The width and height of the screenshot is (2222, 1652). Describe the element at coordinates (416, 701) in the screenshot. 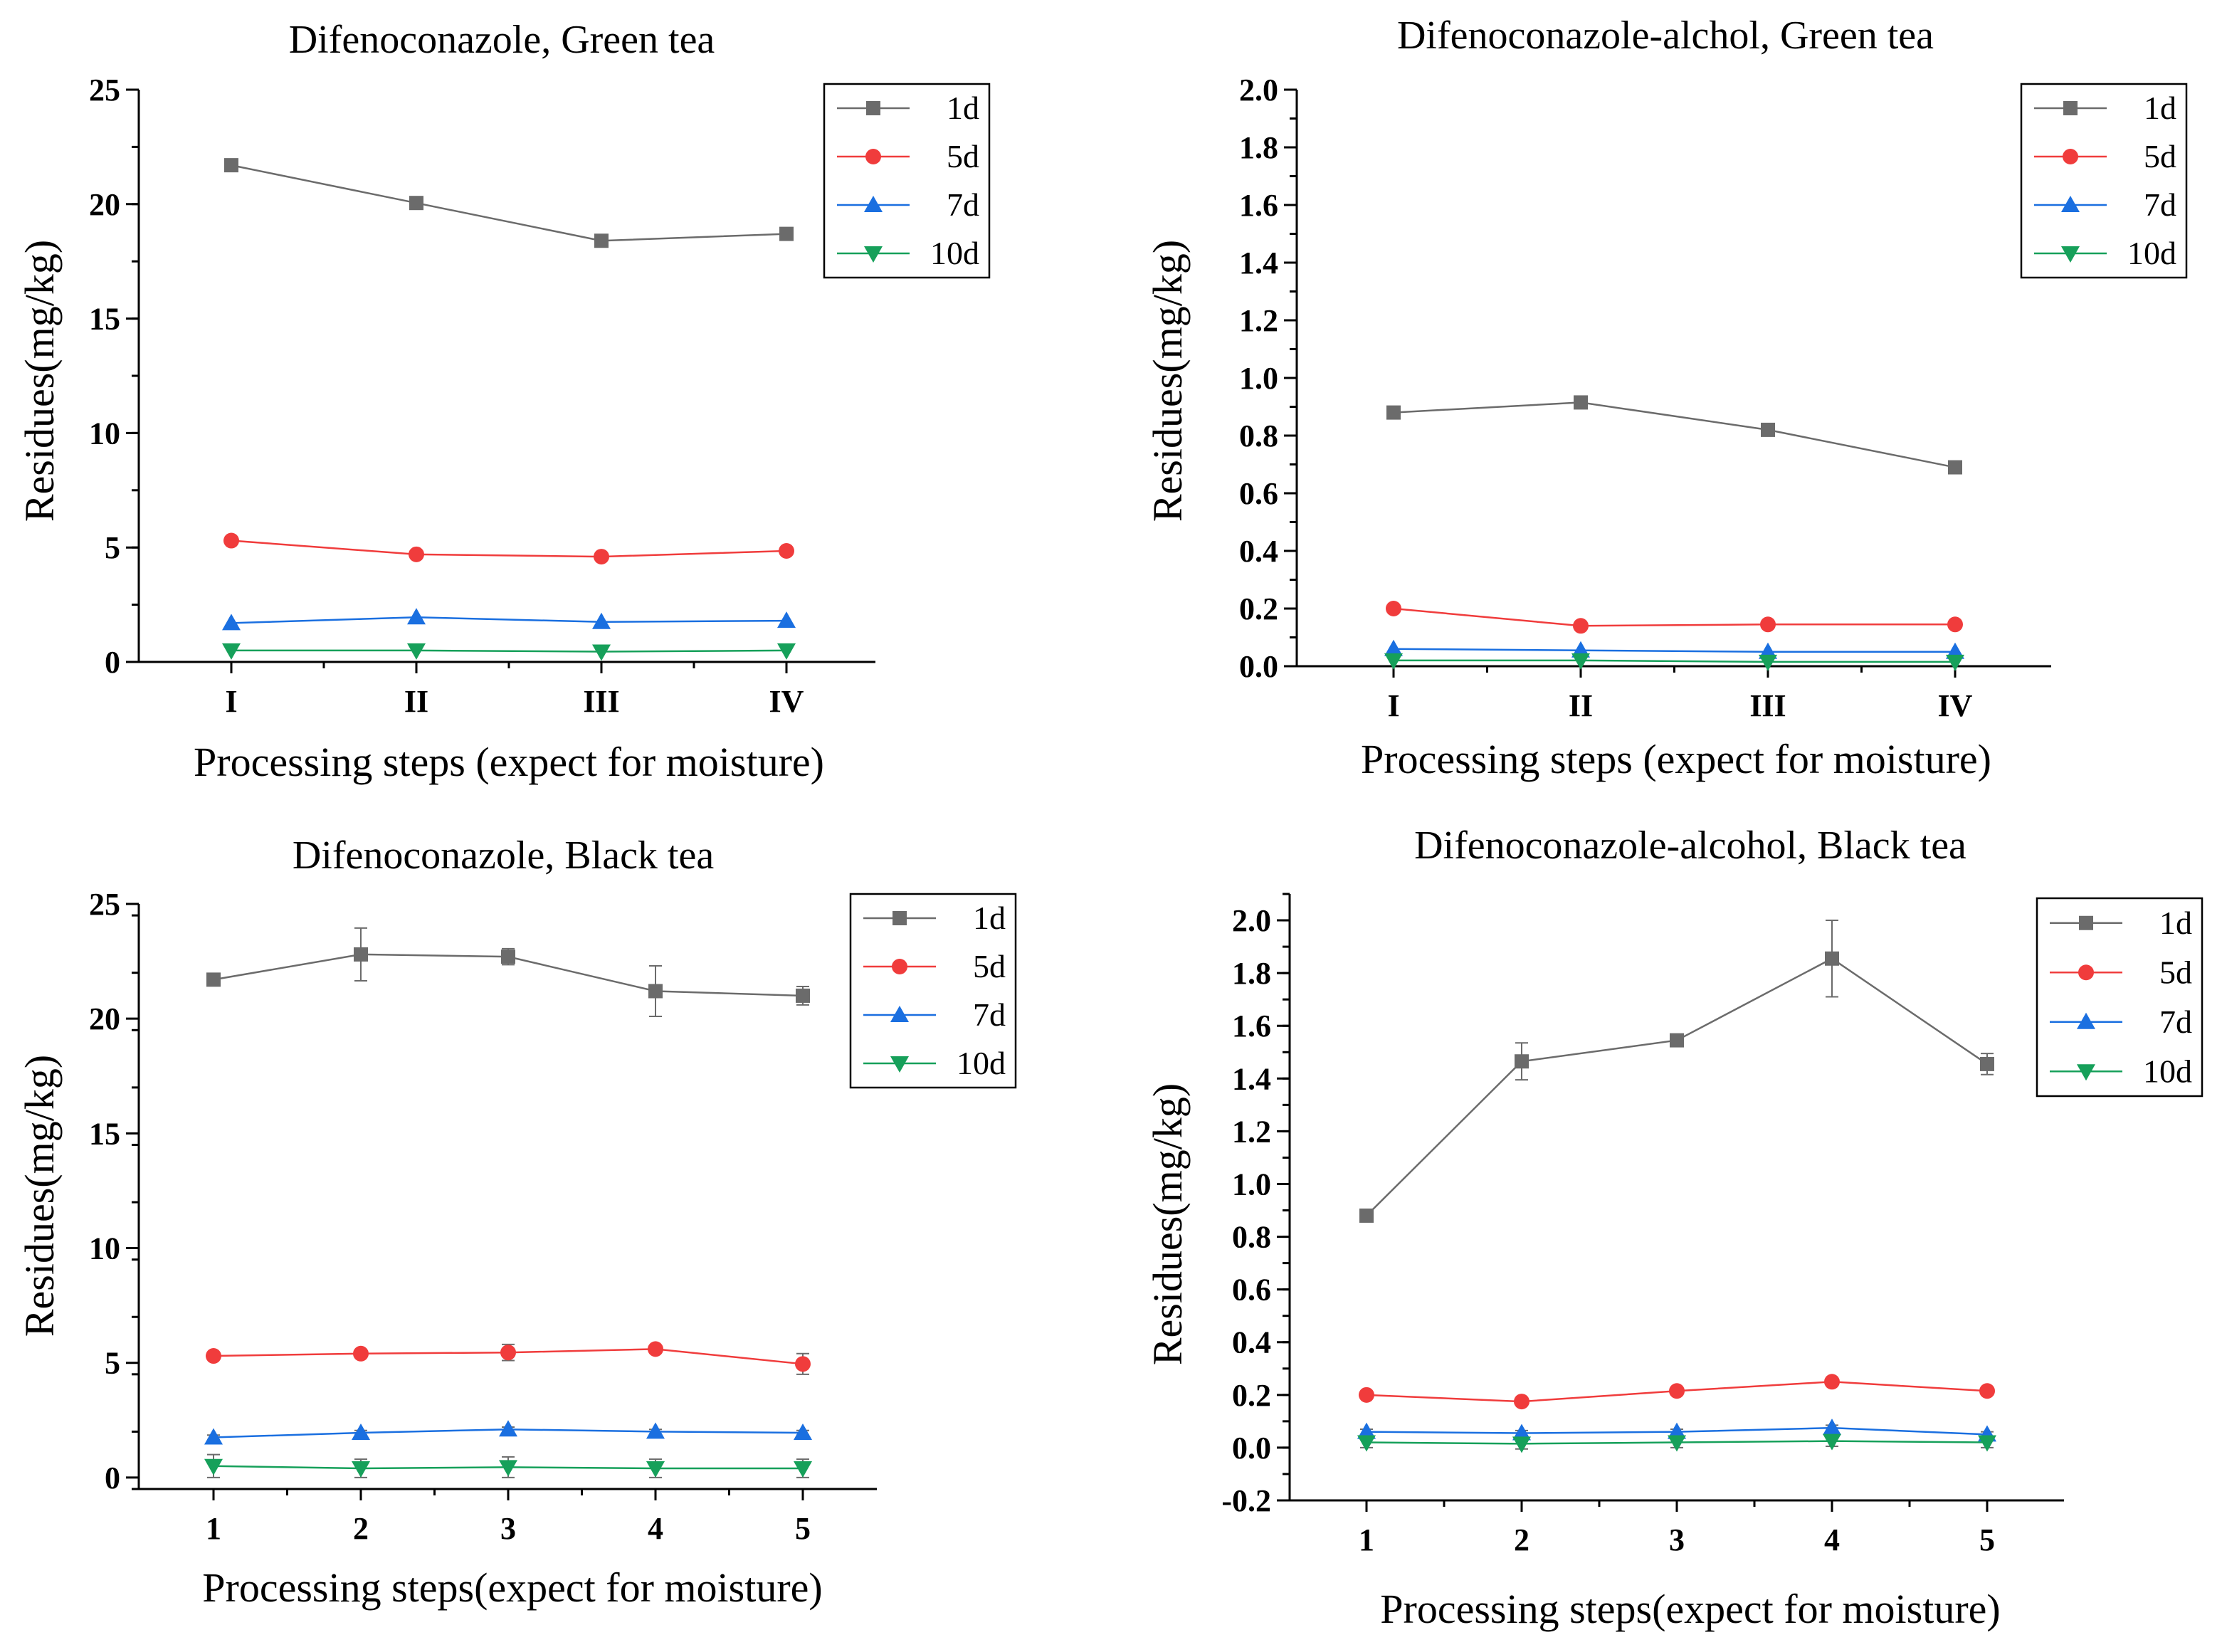

I see `x-tick-label: II` at that location.